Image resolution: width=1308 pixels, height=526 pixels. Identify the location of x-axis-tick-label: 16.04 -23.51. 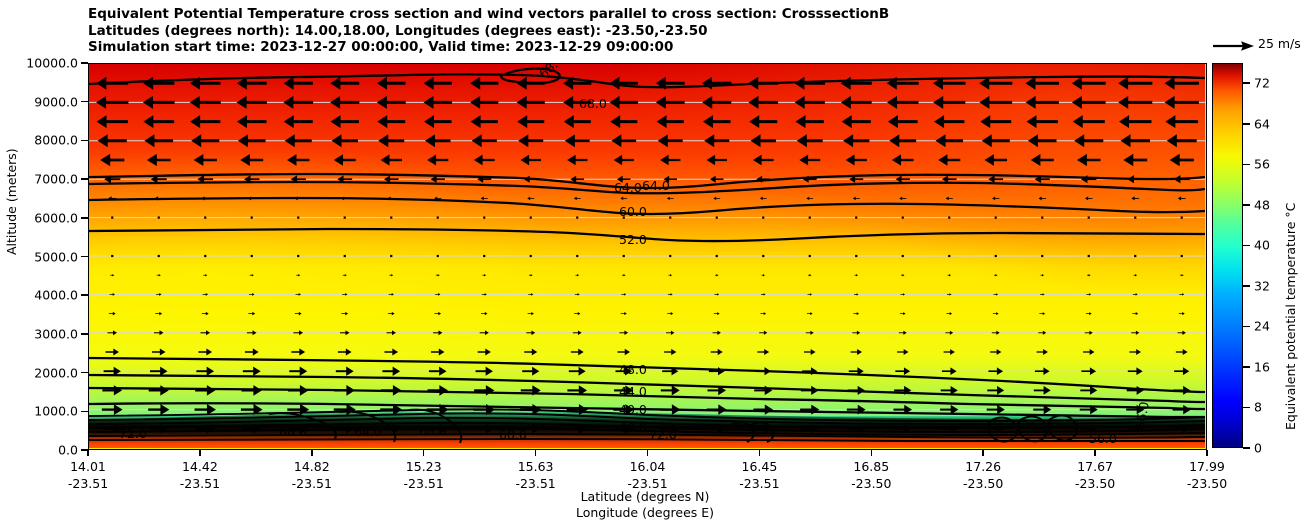
(647, 475).